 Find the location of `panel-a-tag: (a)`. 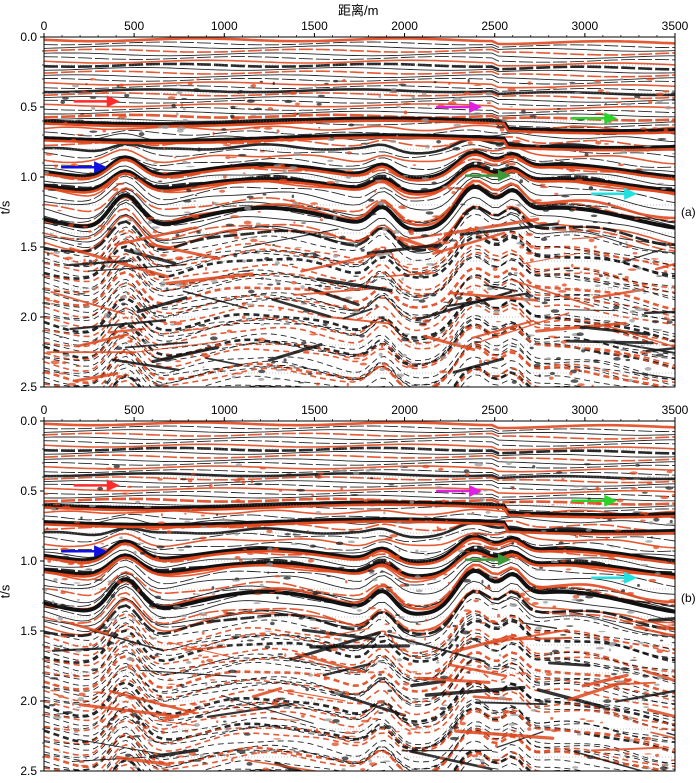

panel-a-tag: (a) is located at coordinates (688, 212).